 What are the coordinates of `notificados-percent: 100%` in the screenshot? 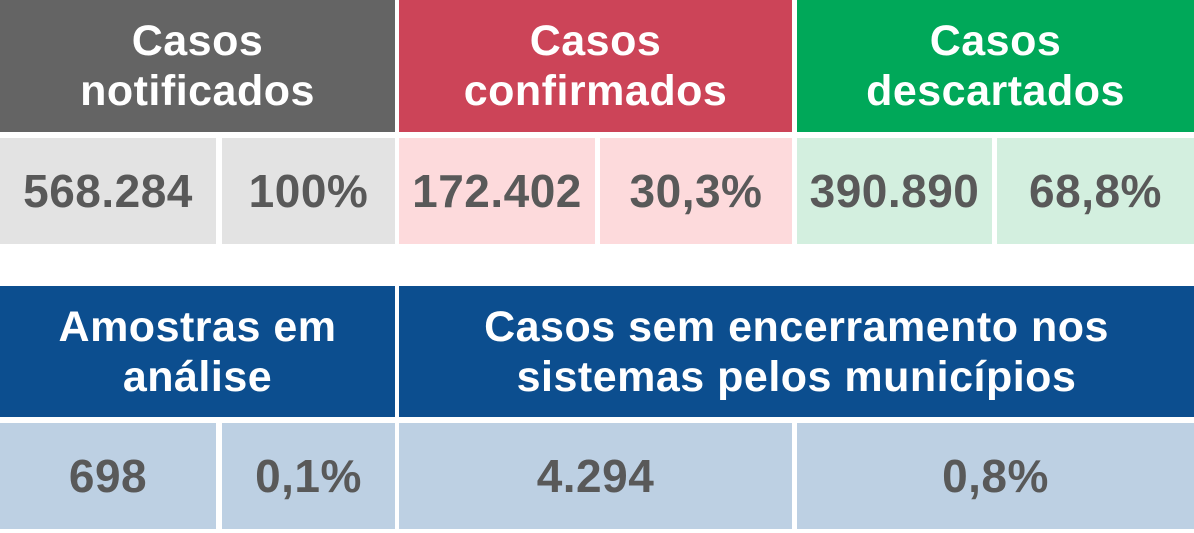 It's located at (308, 191).